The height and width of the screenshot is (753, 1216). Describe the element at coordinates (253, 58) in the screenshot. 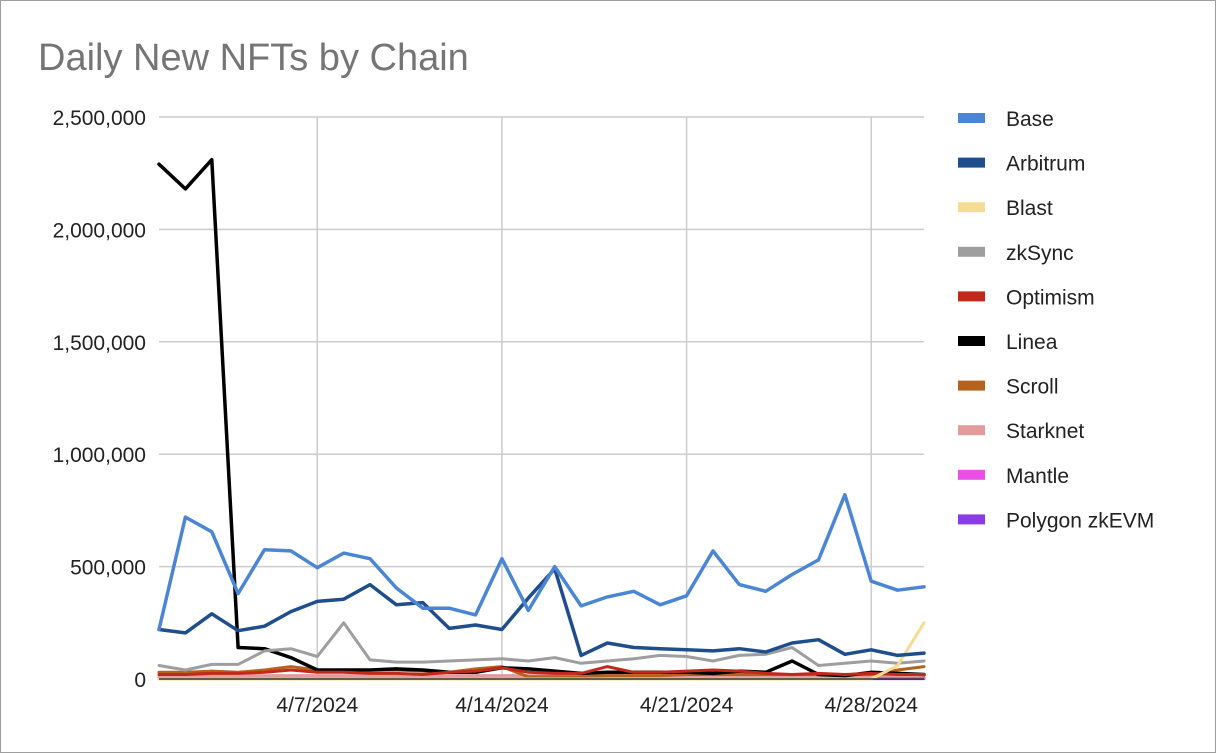

I see `chart-title: Daily New NFTs by Chain` at that location.